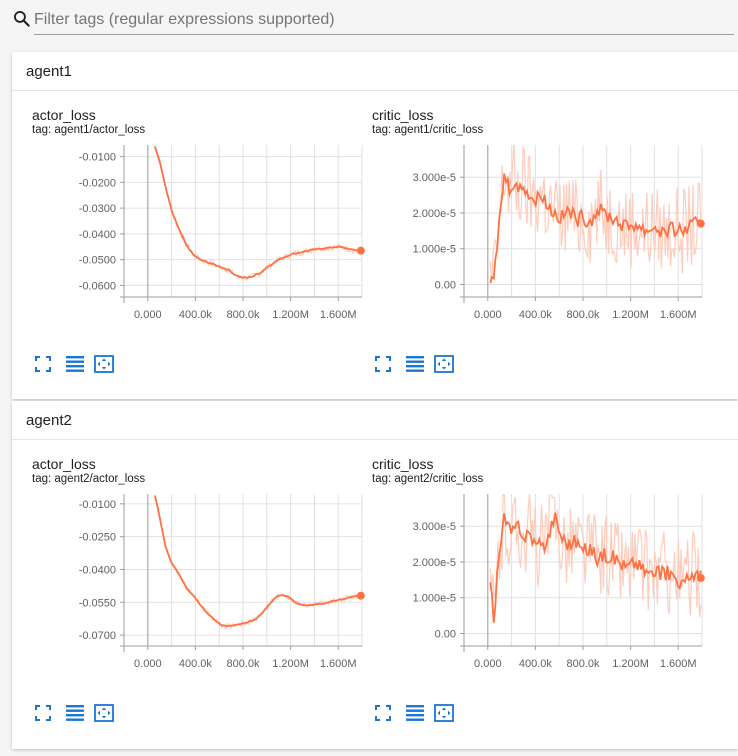 The width and height of the screenshot is (738, 756). I want to click on category-title: agent1, so click(49, 71).